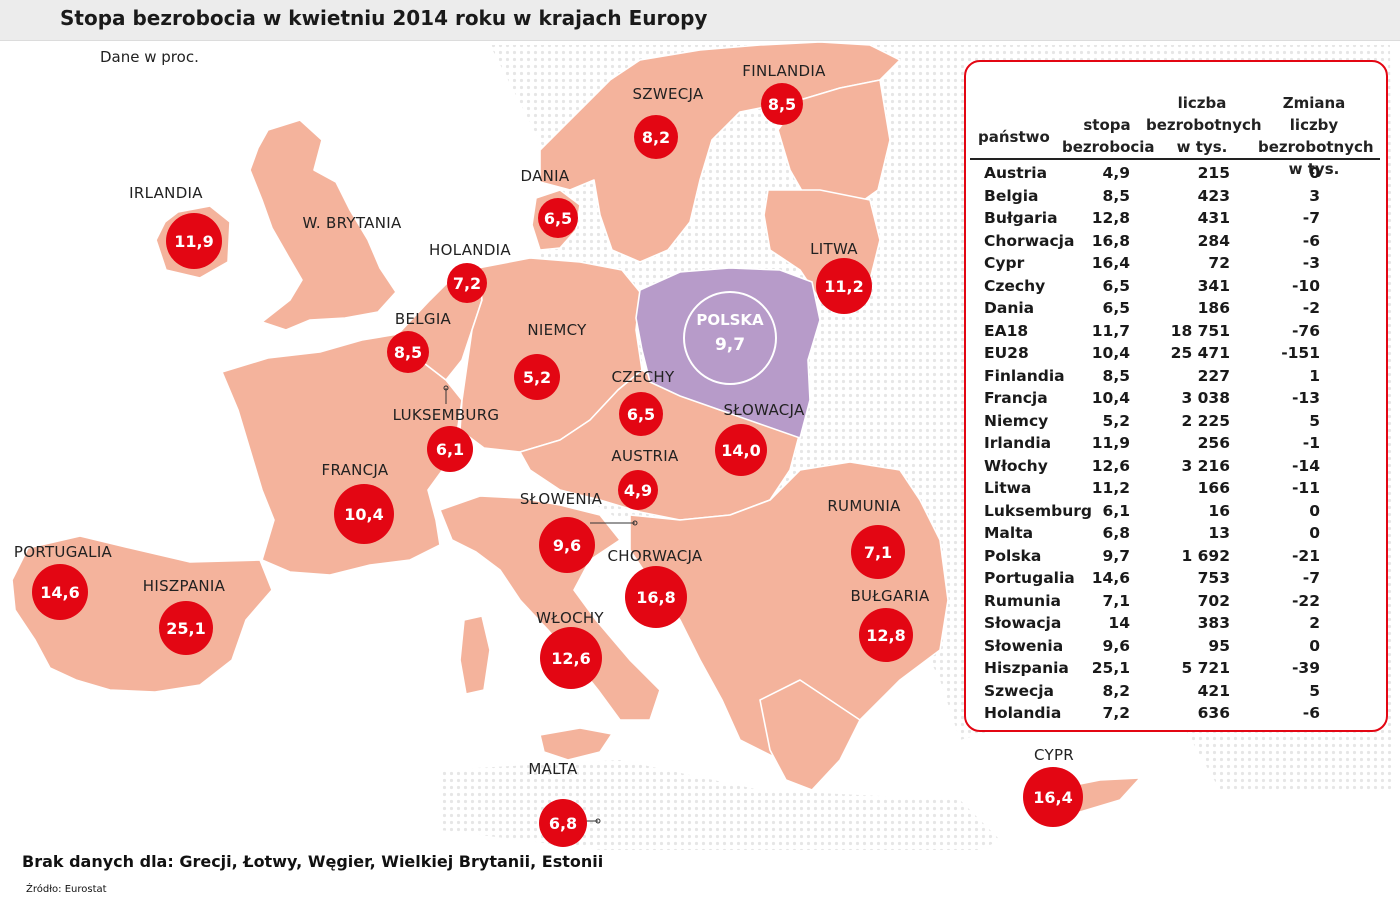 This screenshot has width=1400, height=911. I want to click on bubble-finlandia: 8,5, so click(782, 104).